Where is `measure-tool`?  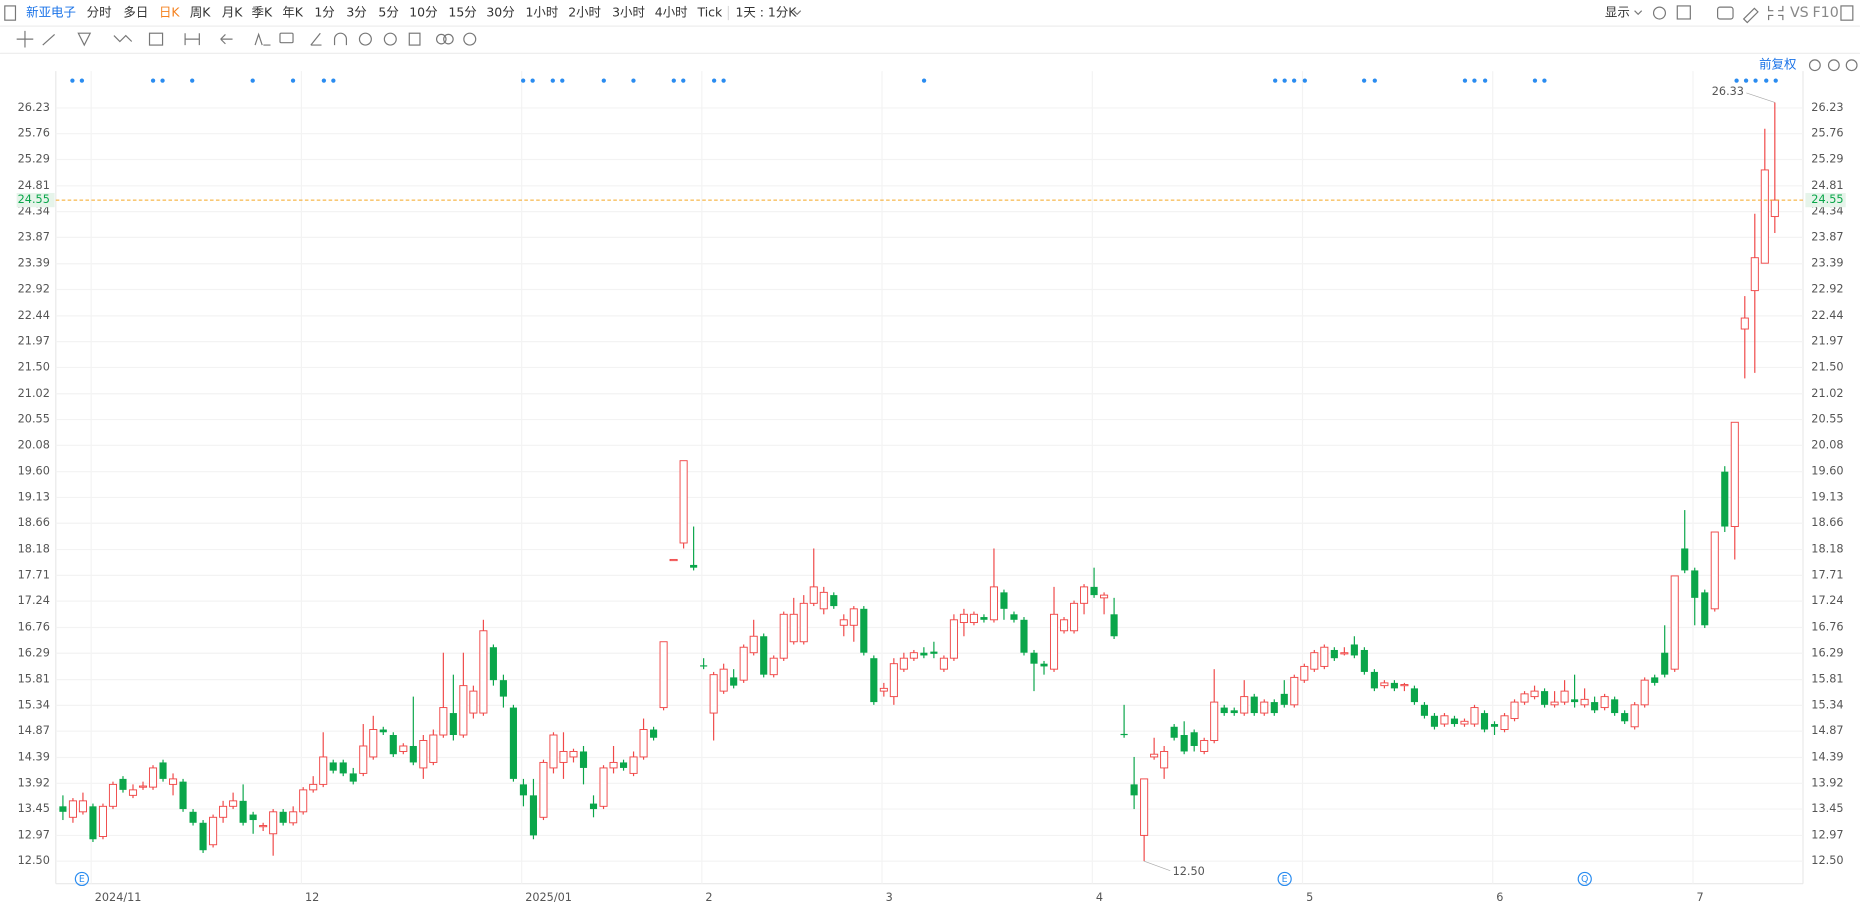 measure-tool is located at coordinates (156, 39).